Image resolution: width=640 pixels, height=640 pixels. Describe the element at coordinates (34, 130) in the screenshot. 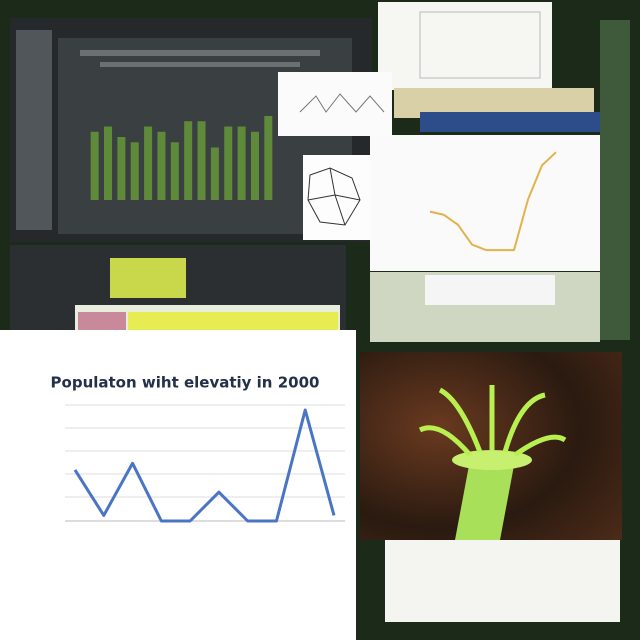

I see `sidebar` at that location.